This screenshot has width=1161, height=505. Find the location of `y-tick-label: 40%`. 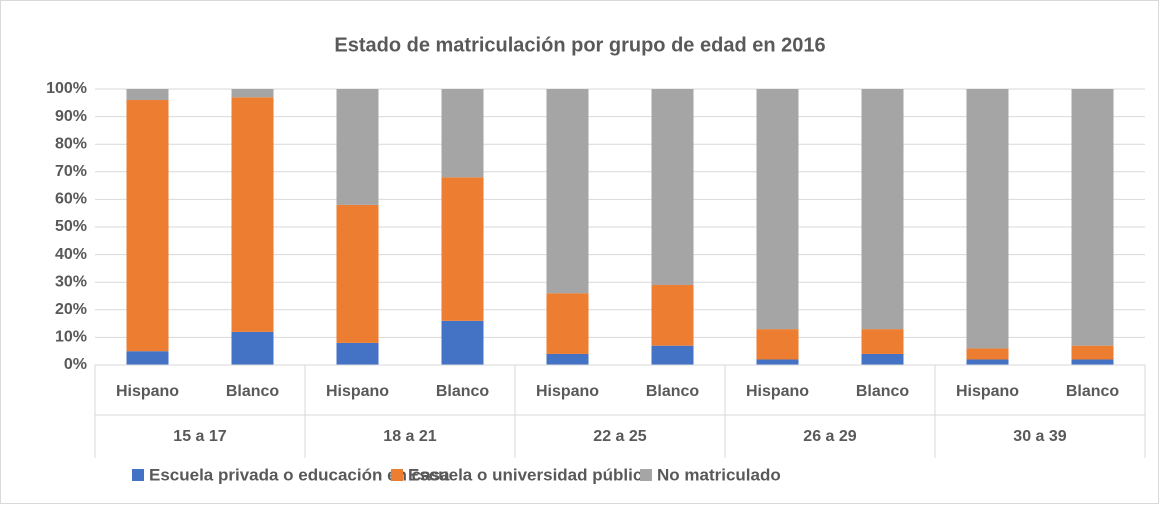

y-tick-label: 40% is located at coordinates (71, 254).